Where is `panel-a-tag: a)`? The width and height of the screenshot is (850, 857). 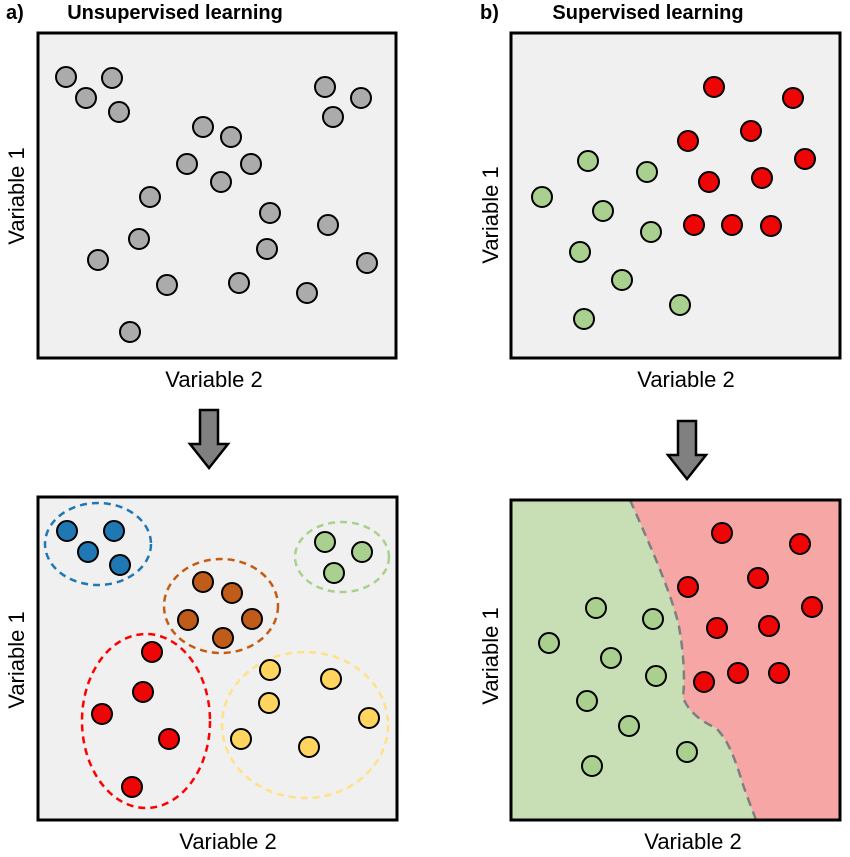
panel-a-tag: a) is located at coordinates (15, 13).